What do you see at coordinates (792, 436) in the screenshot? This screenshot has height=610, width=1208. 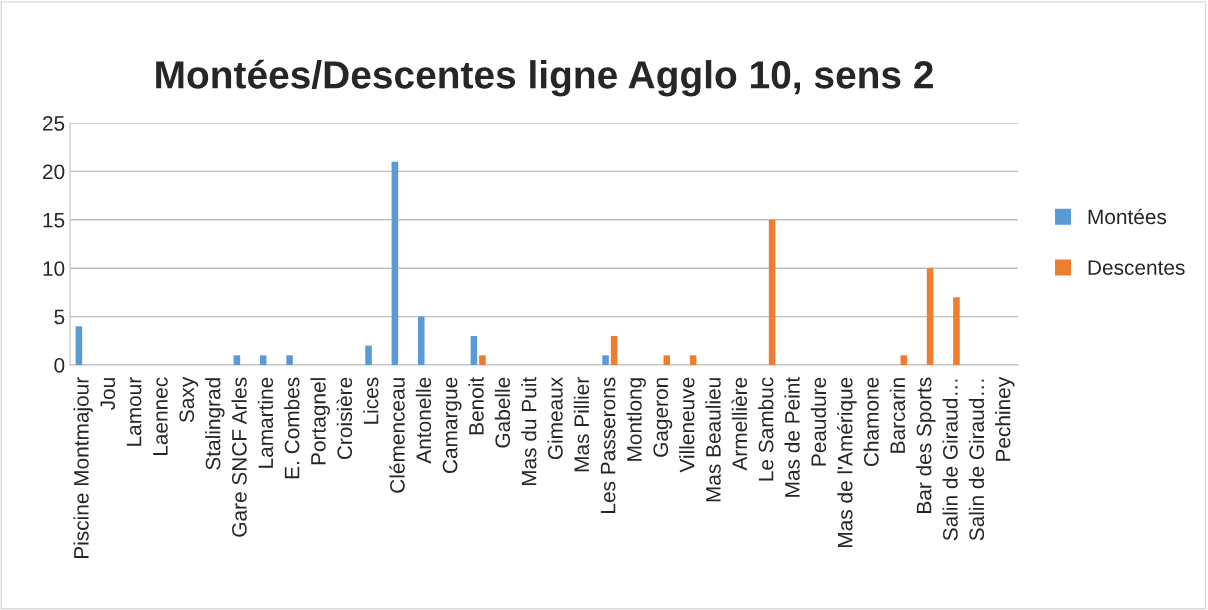 I see `x-tick-label: Mas de Peint` at bounding box center [792, 436].